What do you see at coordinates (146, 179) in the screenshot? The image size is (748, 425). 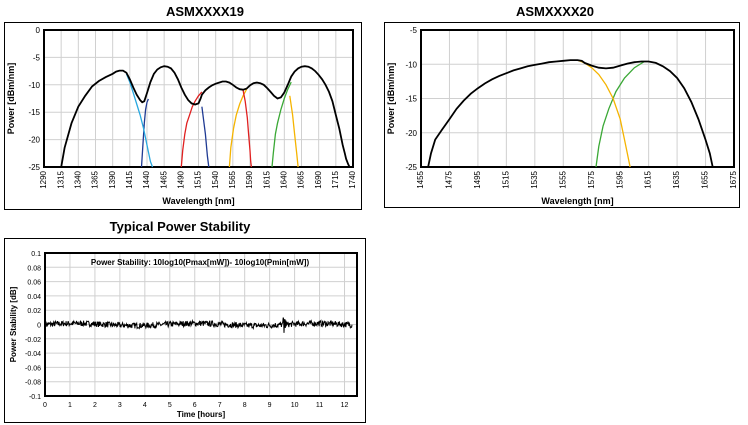 I see `x-tick-label: 1440` at bounding box center [146, 179].